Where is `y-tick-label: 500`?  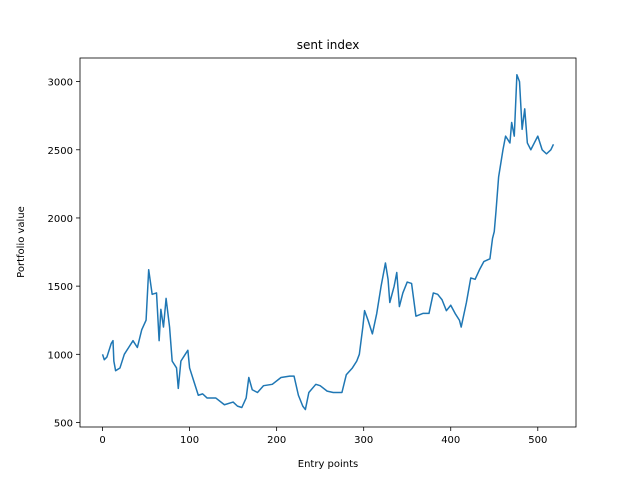 y-tick-label: 500 is located at coordinates (63, 424).